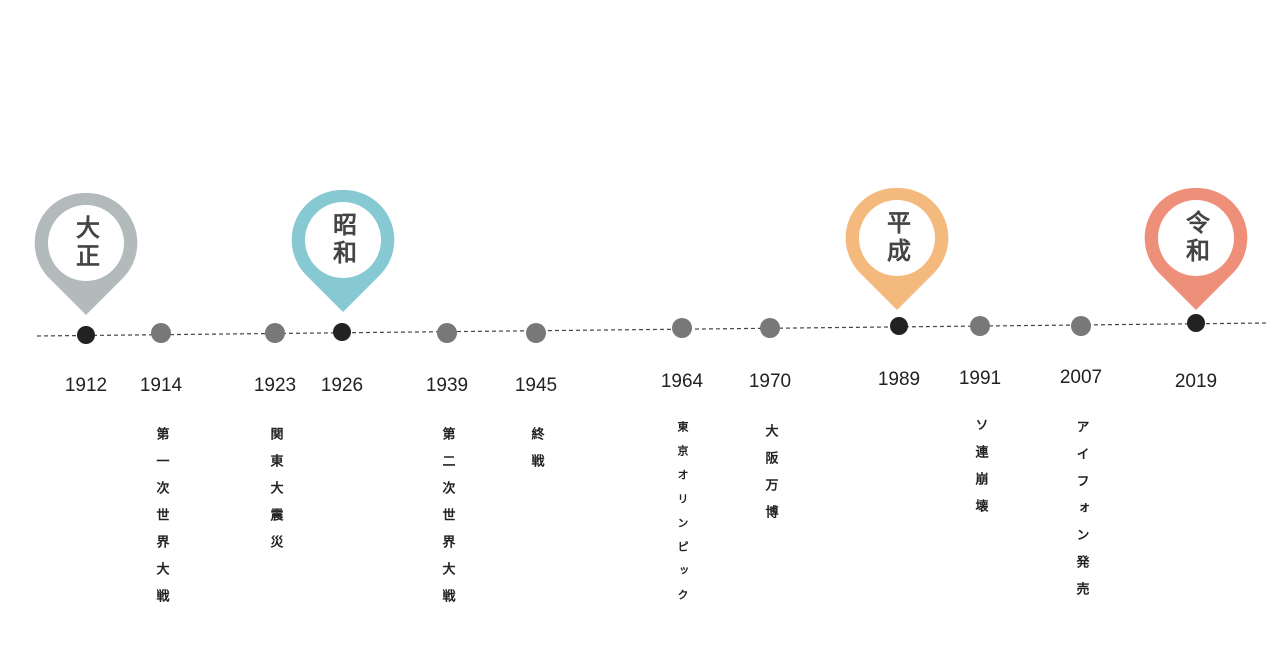  Describe the element at coordinates (275, 333) in the screenshot. I see `timeline-dot-1923` at that location.